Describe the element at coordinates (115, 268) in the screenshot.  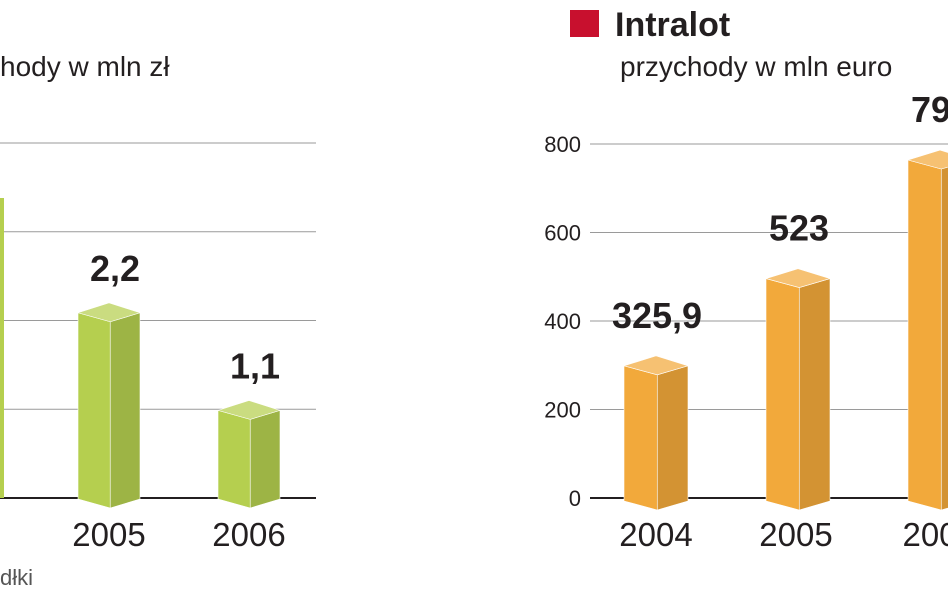
I see `left-bar-value-label: 2,2` at that location.